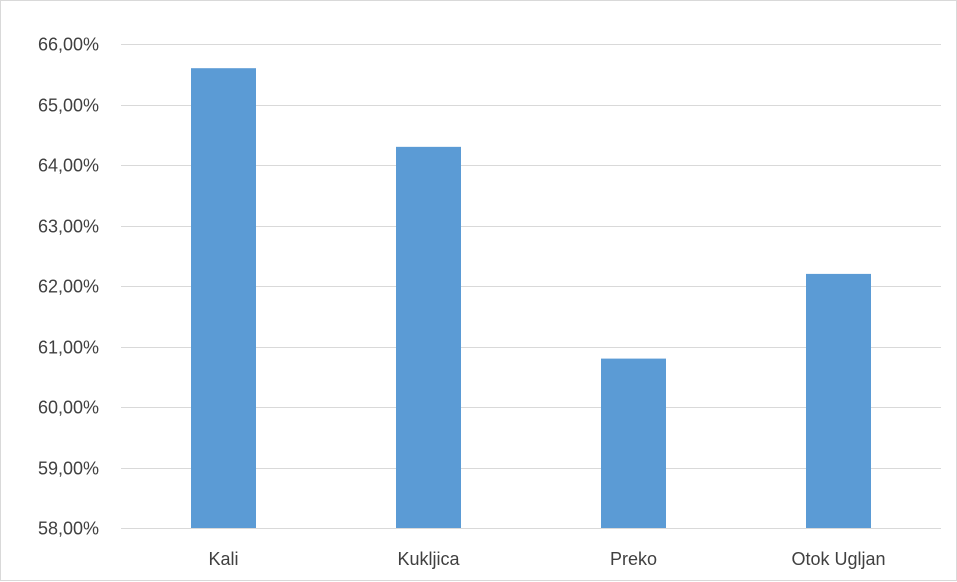 The height and width of the screenshot is (582, 957). What do you see at coordinates (838, 400) in the screenshot?
I see `bar-otok-ugljan` at bounding box center [838, 400].